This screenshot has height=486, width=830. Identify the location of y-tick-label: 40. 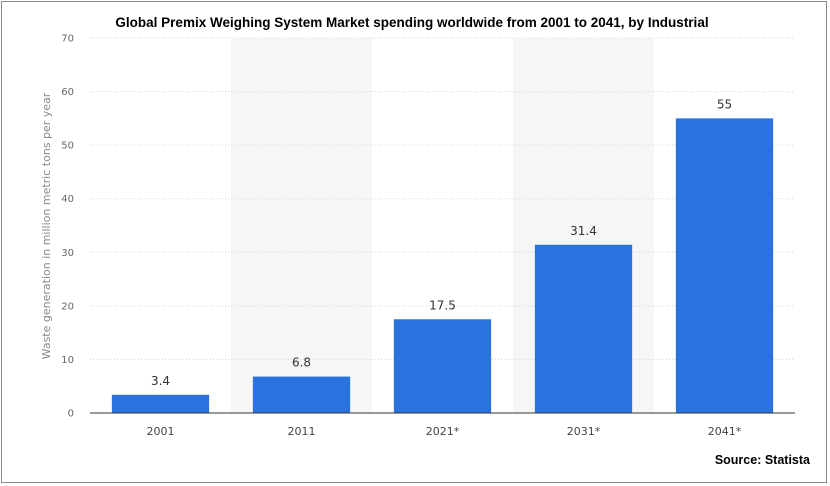
(67, 199).